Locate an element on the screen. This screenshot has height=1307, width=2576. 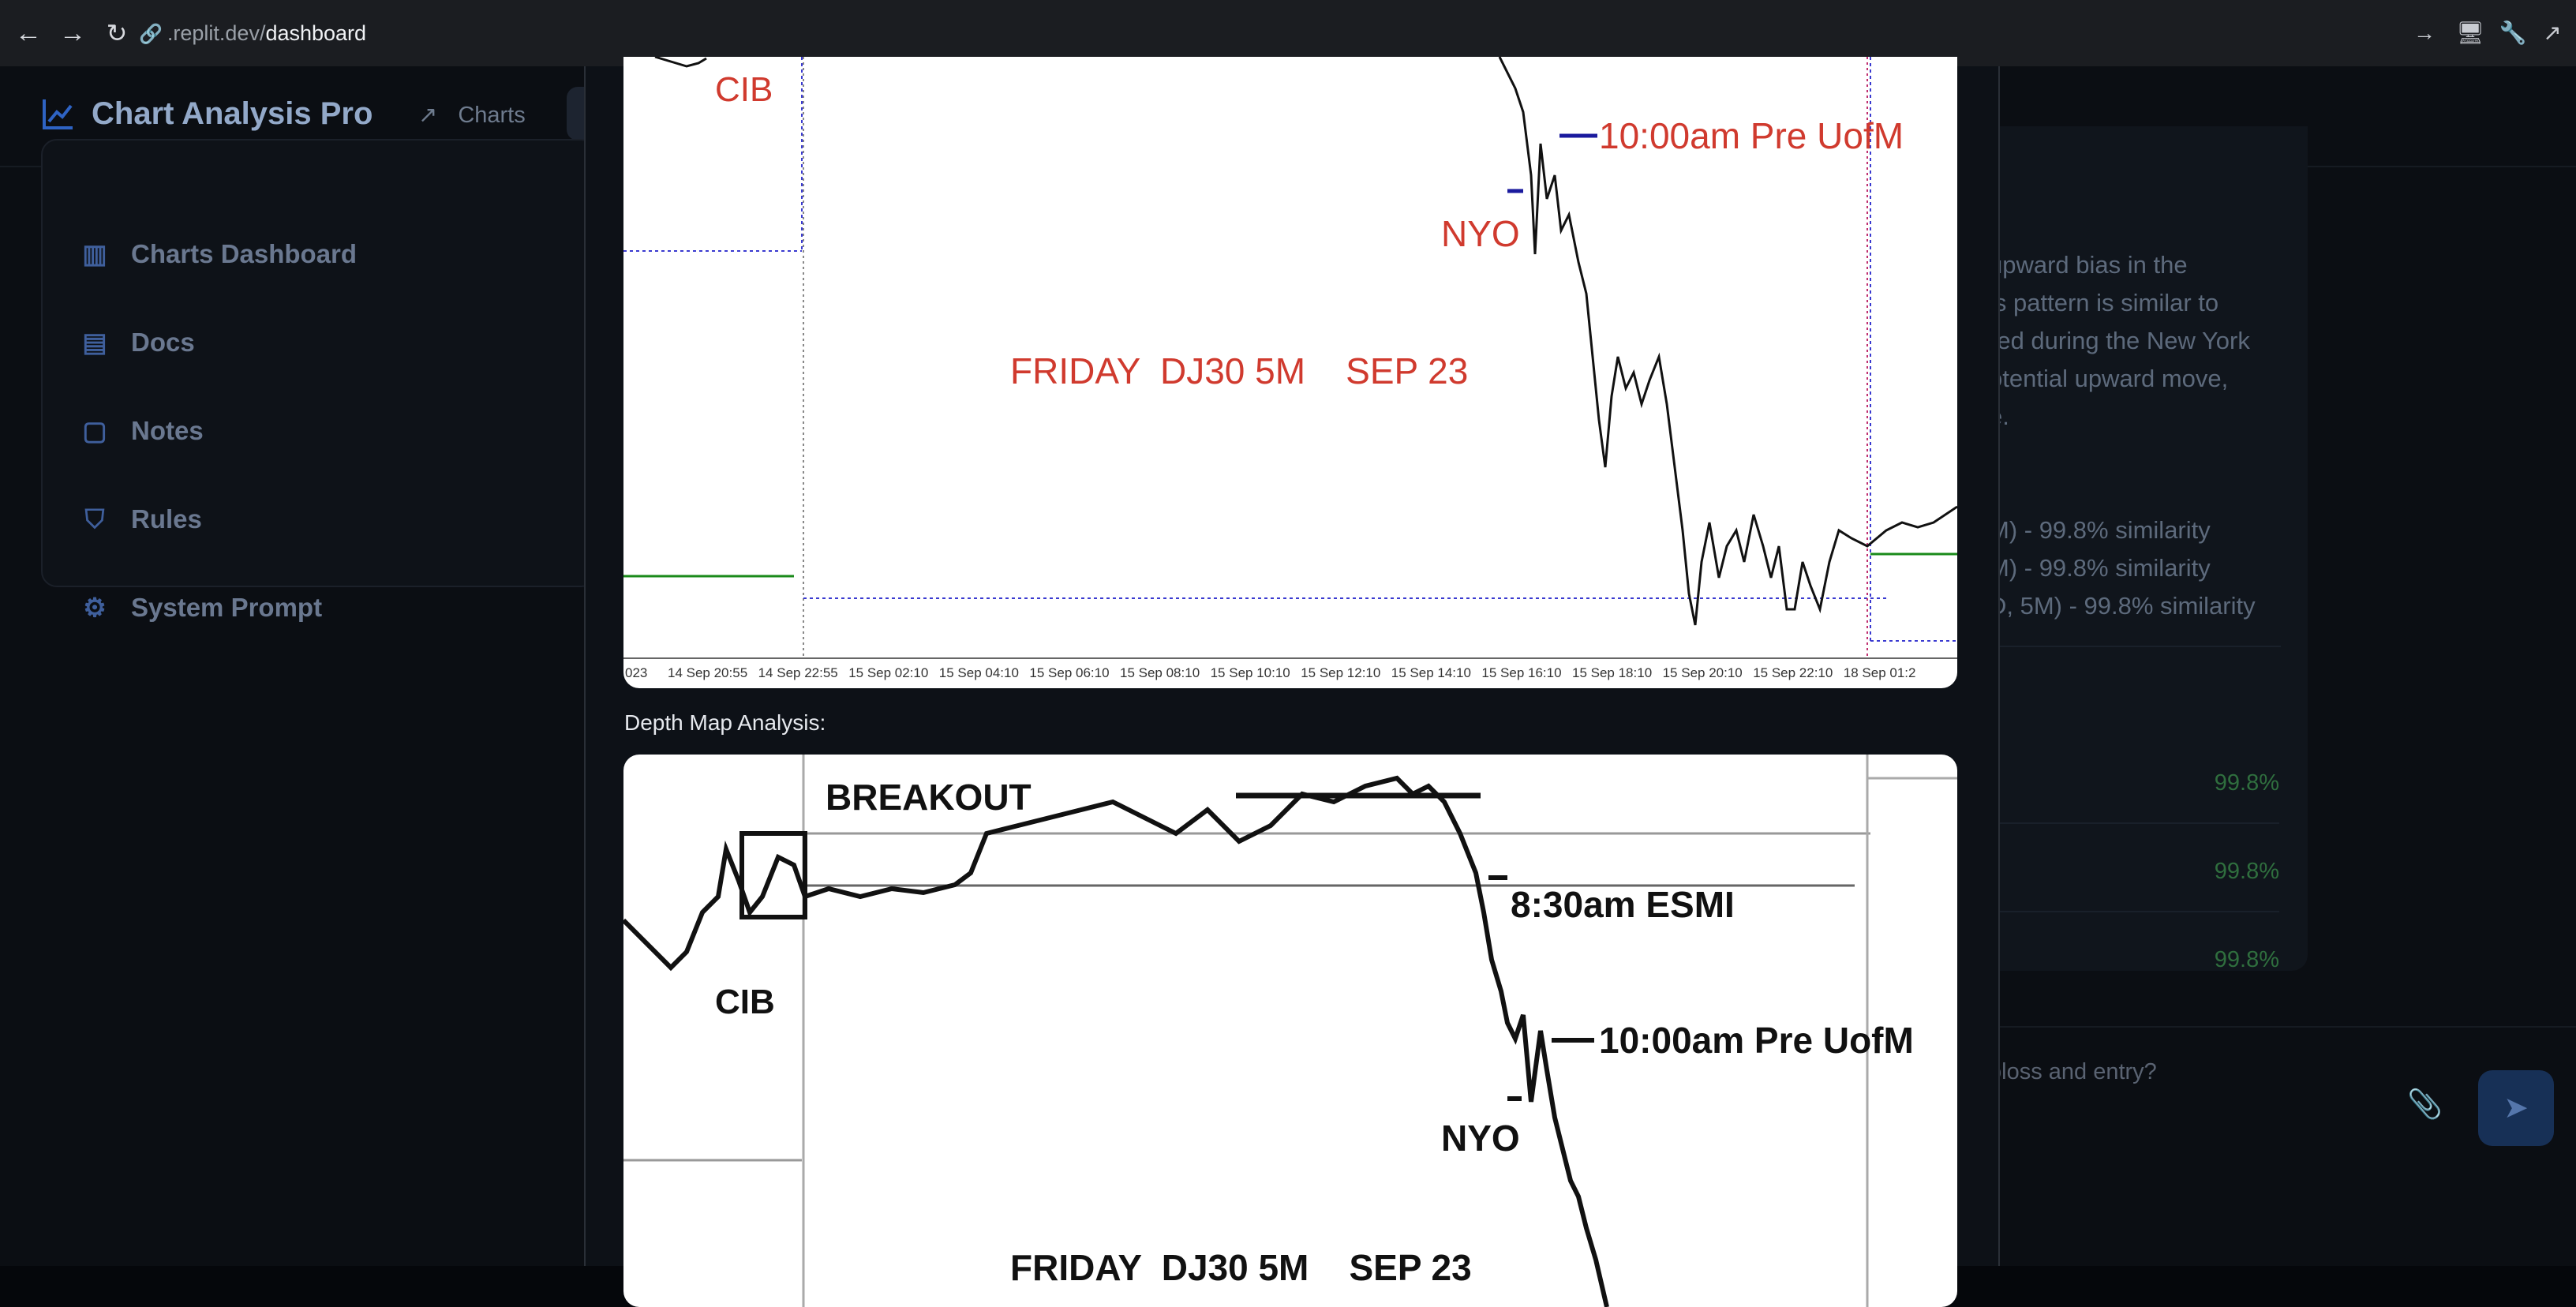
open-external-icon: ↗ is located at coordinates (2552, 33).